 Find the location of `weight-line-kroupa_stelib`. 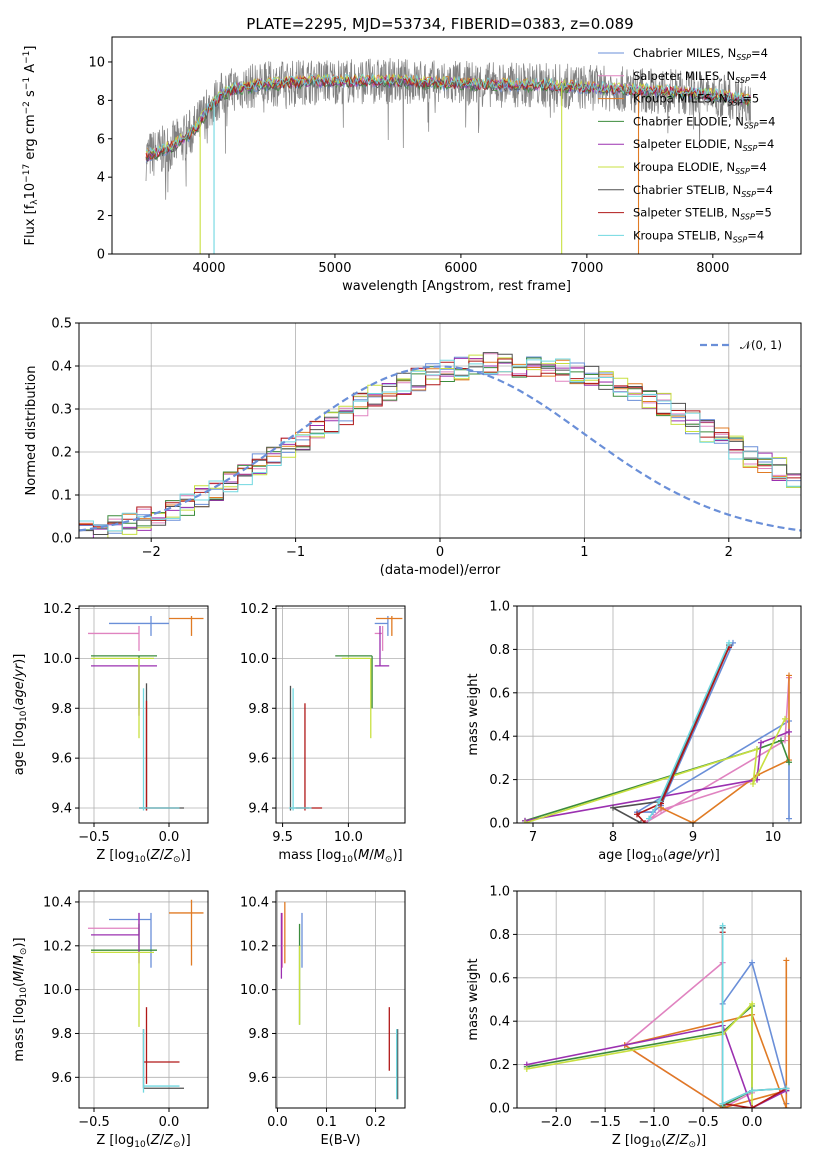

weight-line-kroupa_stelib is located at coordinates (754, 1015).